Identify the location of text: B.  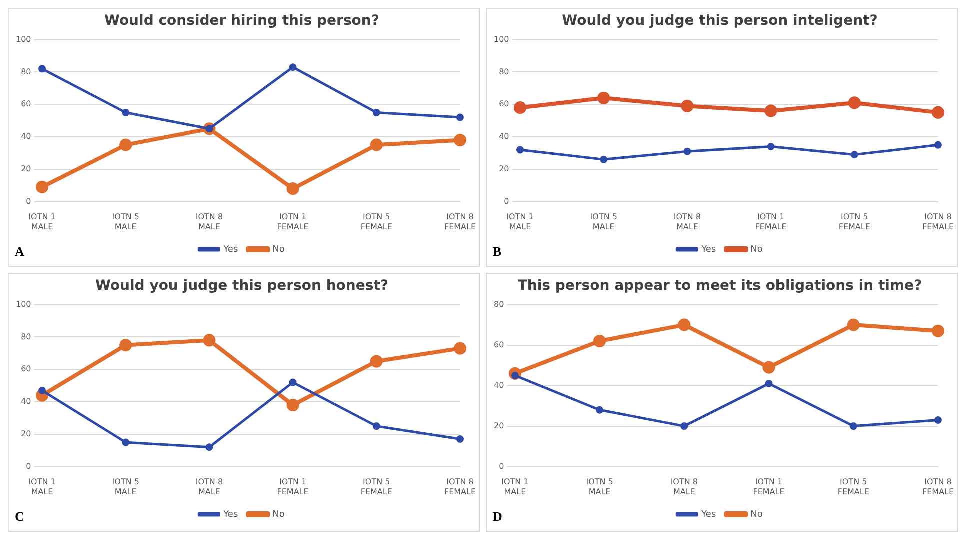
(497, 252).